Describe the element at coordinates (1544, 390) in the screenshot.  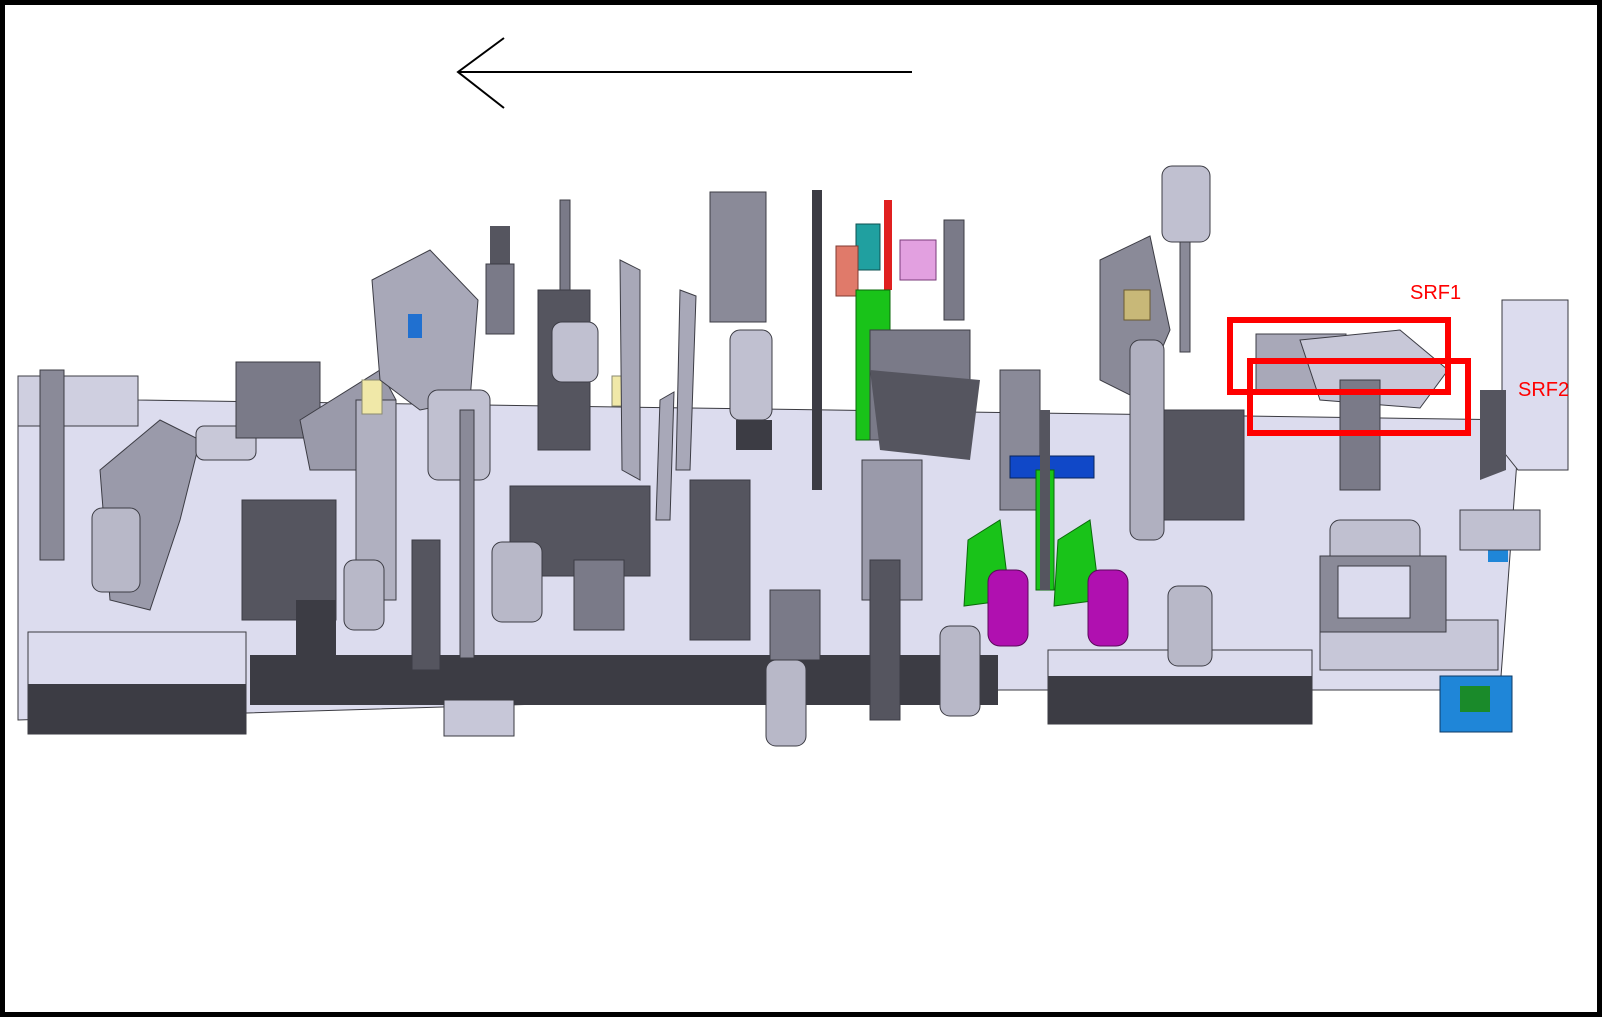
I see `srf2-label: SRF2` at that location.